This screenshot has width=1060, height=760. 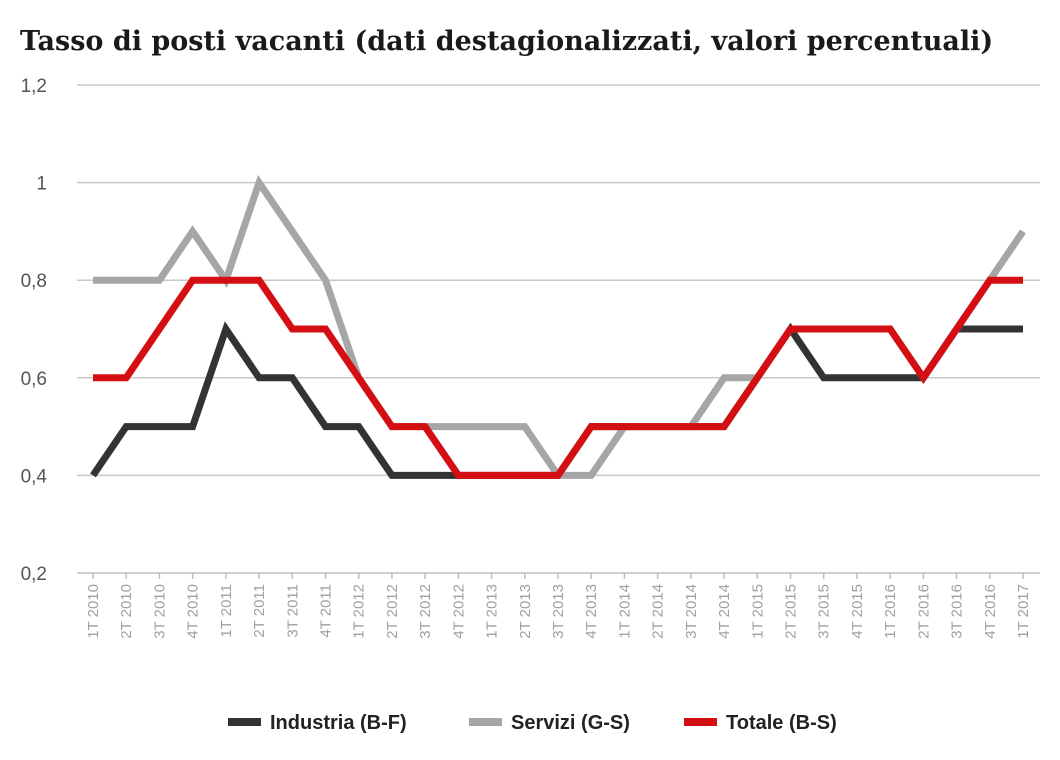 I want to click on x-tick-label: 1T 2017, so click(x=1023, y=611).